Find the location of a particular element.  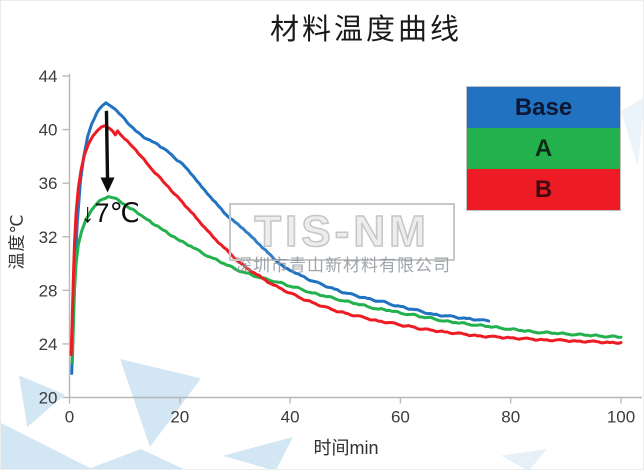

y-tick-label: 28 is located at coordinates (48, 290).